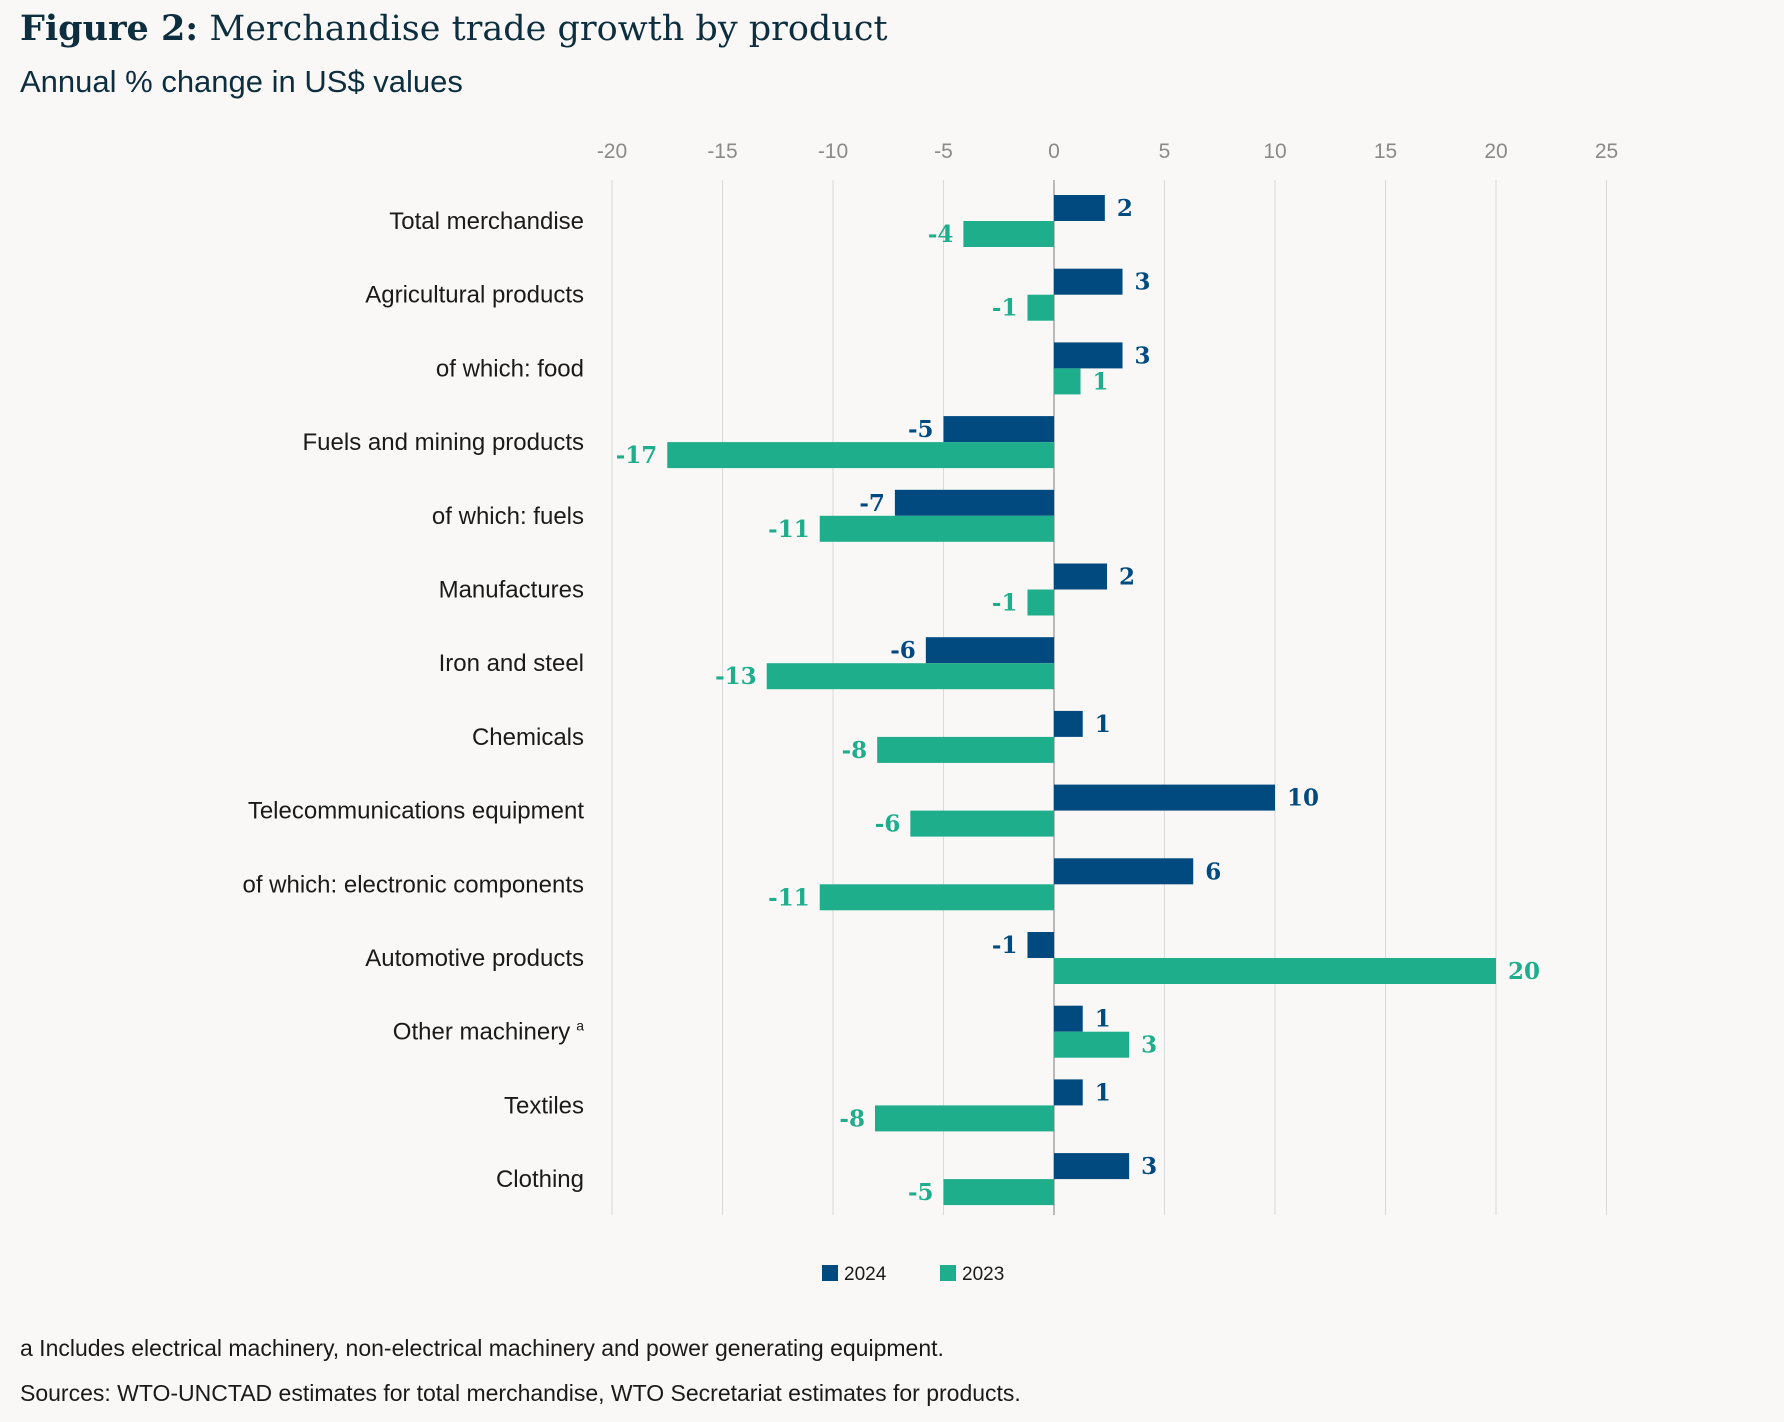  What do you see at coordinates (830, 1273) in the screenshot?
I see `legend-swatch-2024` at bounding box center [830, 1273].